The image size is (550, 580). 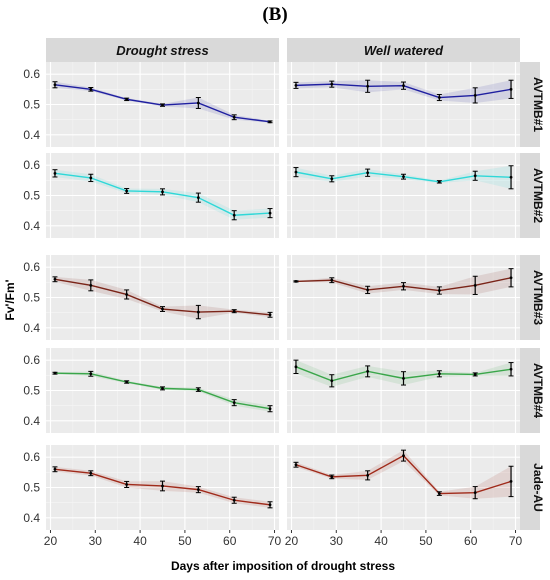 What do you see at coordinates (538, 487) in the screenshot?
I see `row-strip-label: Jade-AU` at bounding box center [538, 487].